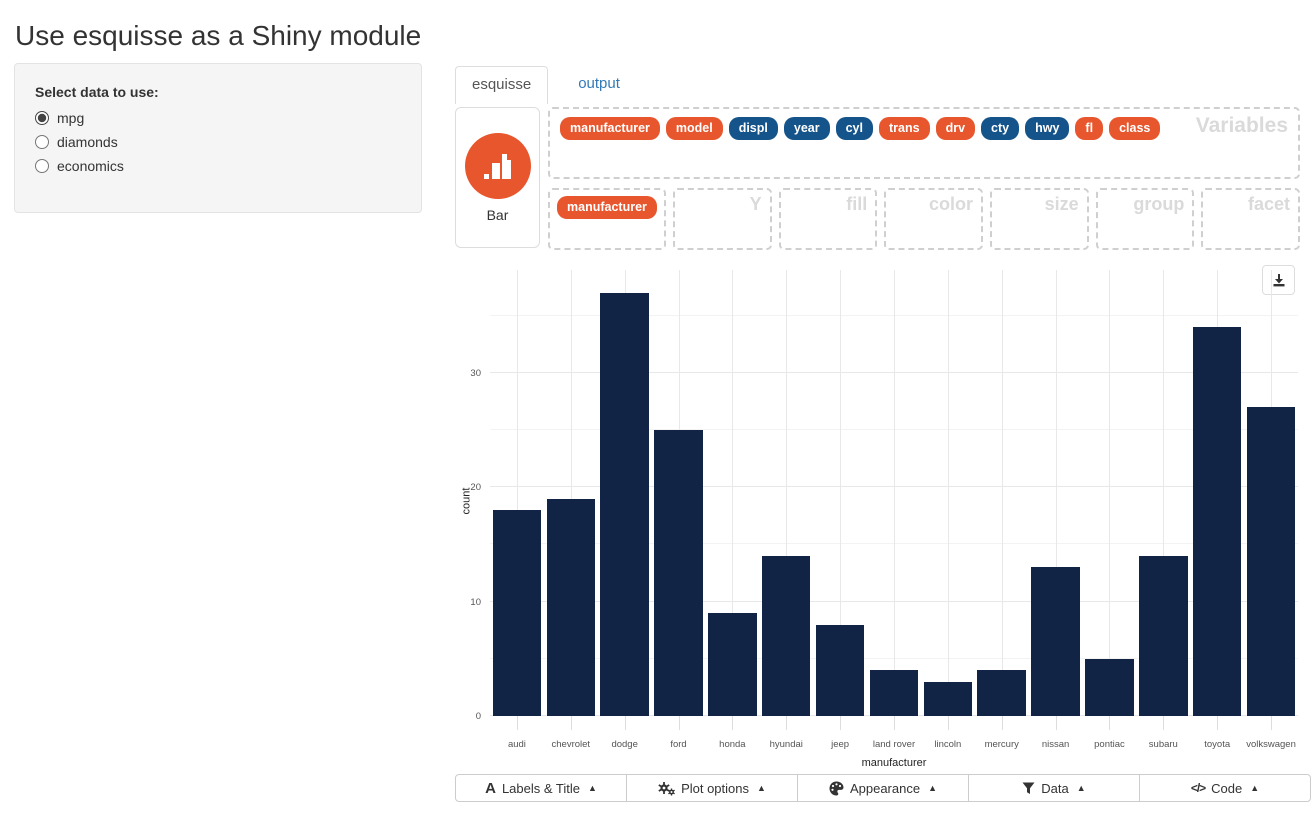  I want to click on x-tick-label: dodge, so click(624, 744).